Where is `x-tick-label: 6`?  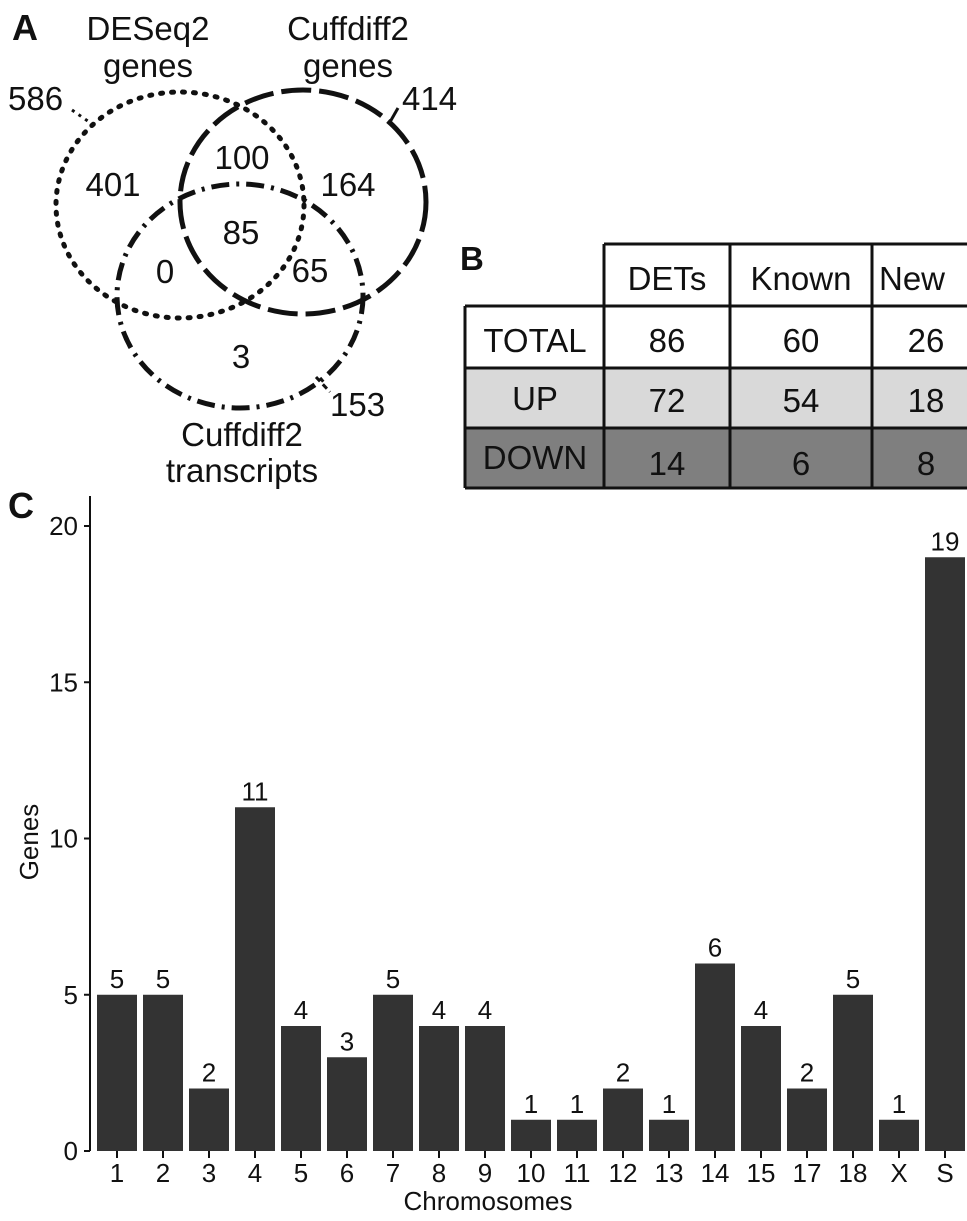 x-tick-label: 6 is located at coordinates (347, 1173).